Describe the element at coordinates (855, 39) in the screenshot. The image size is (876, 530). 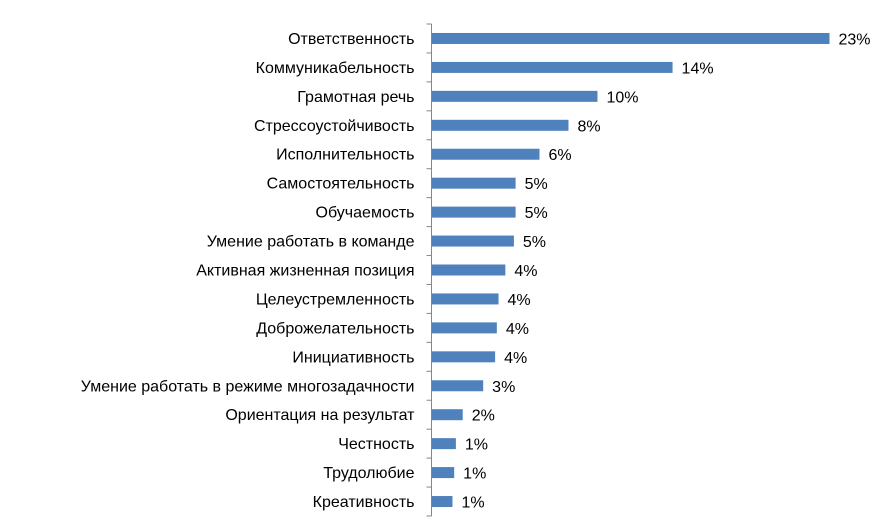
I see `data-label: 23%` at that location.